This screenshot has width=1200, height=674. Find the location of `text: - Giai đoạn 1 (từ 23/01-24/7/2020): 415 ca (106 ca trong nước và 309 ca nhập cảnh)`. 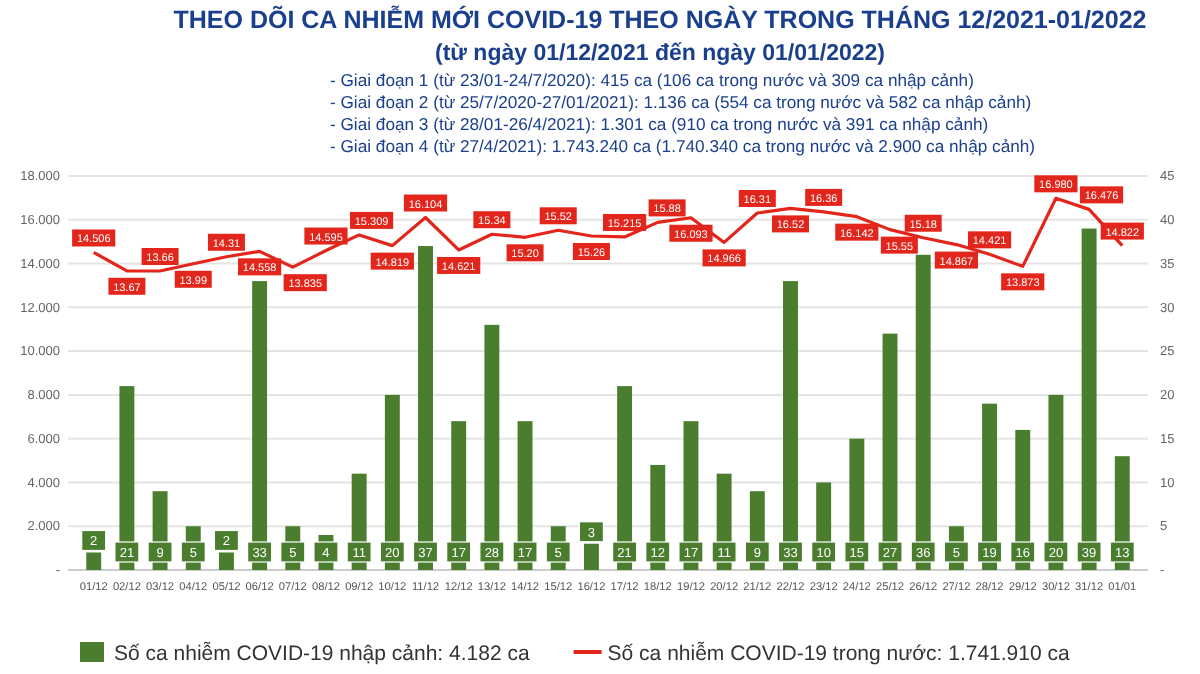

text: - Giai đoạn 1 (từ 23/01-24/7/2020): 415 ca (106 ca trong nước và 309 ca nhập cảnh) is located at coordinates (652, 80).